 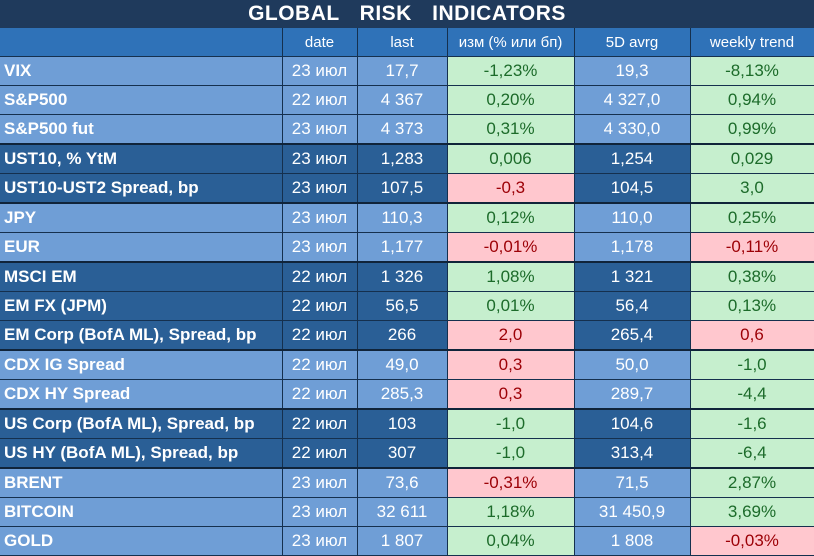 I want to click on last-value-cell: 56,5, so click(x=402, y=306).